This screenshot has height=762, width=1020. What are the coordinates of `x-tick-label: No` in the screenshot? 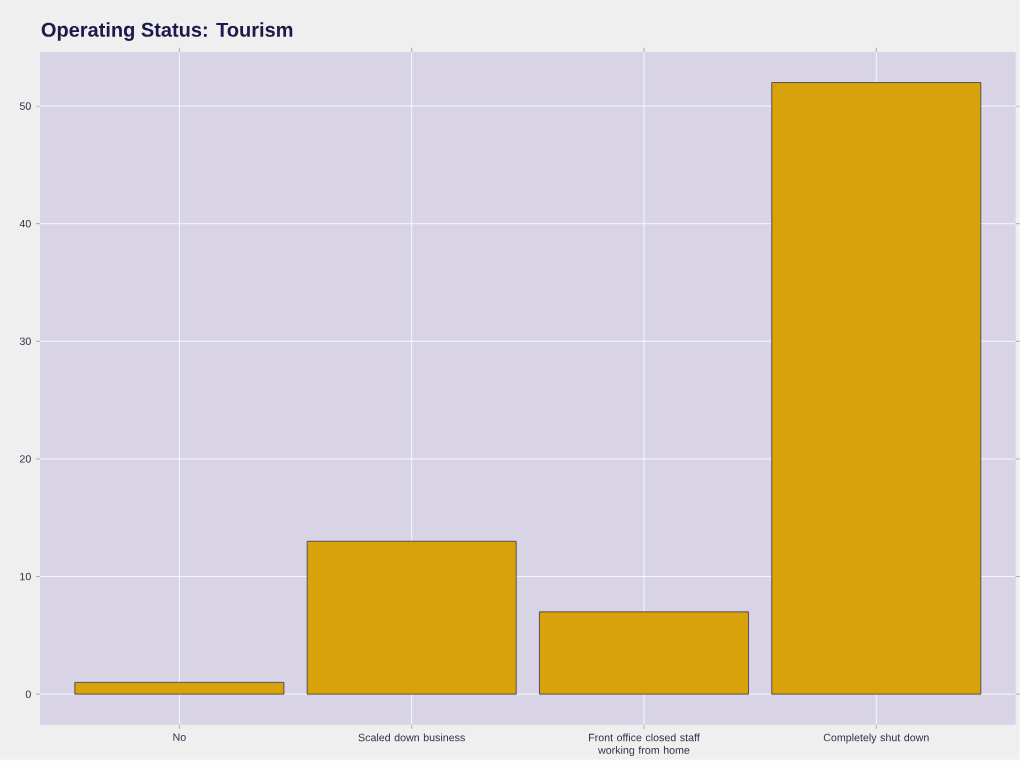 It's located at (179, 737).